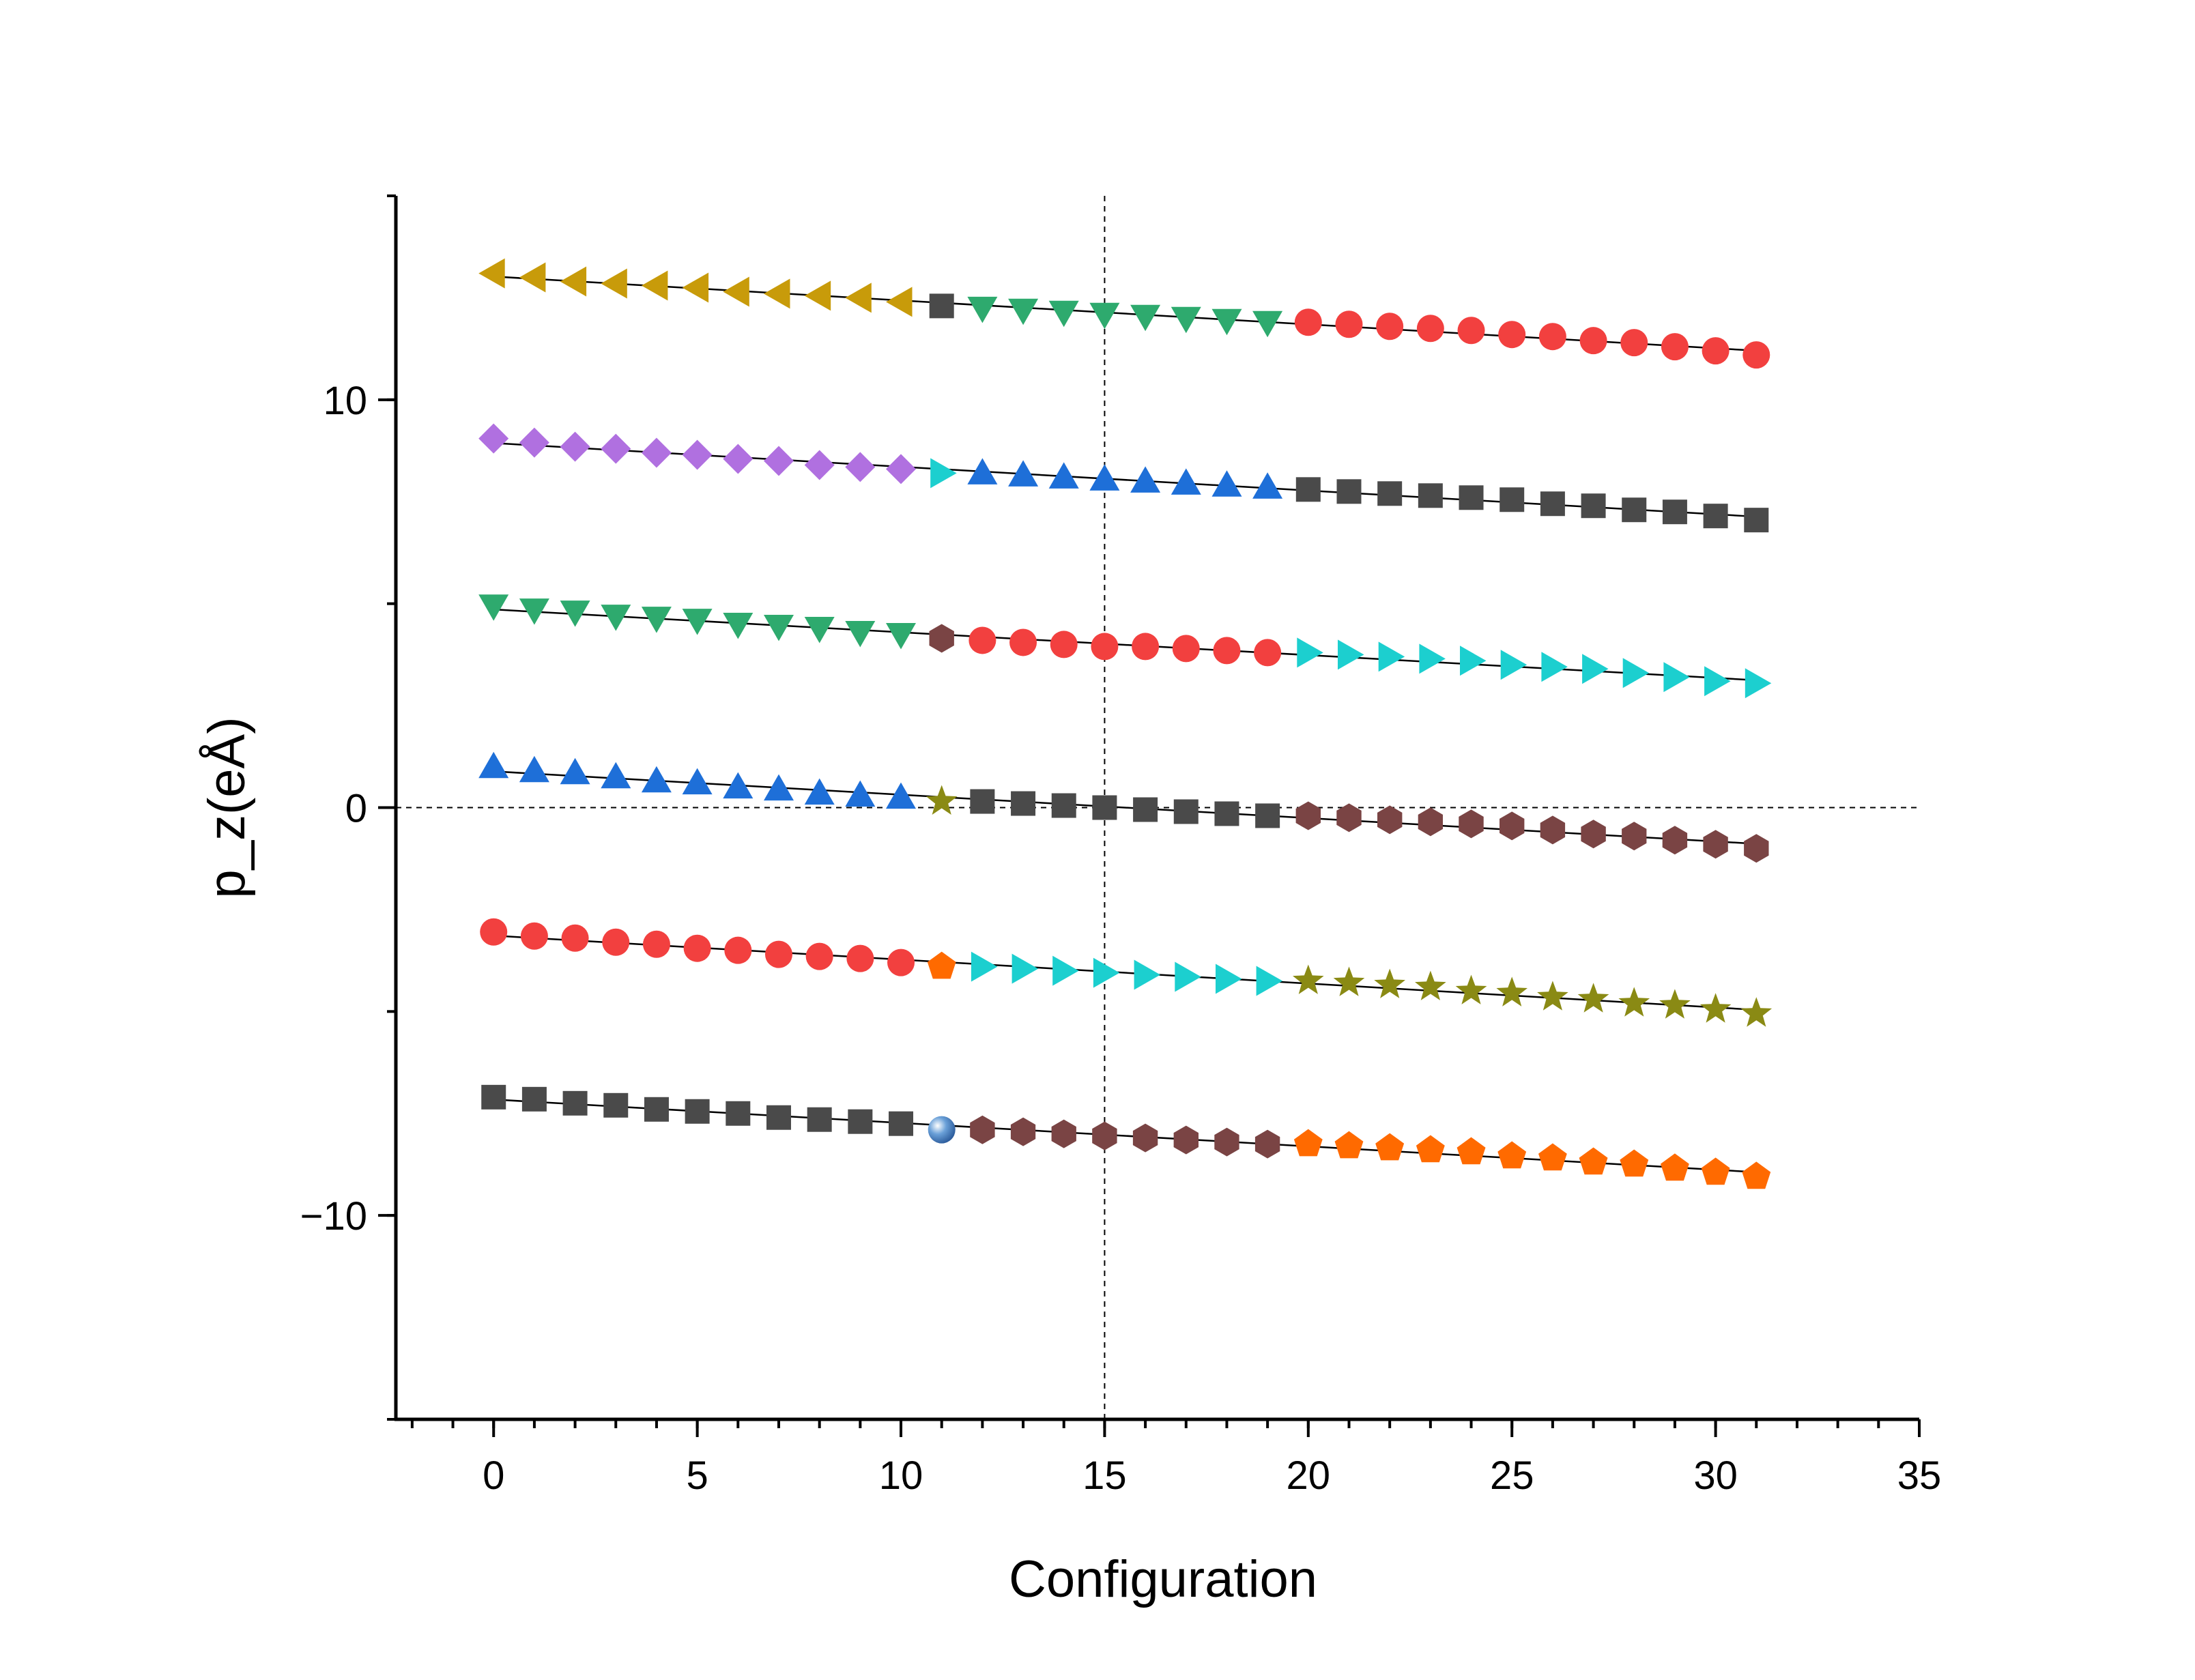 This screenshot has height=1680, width=2195. Describe the element at coordinates (1512, 1476) in the screenshot. I see `x-tick-label: 25` at that location.